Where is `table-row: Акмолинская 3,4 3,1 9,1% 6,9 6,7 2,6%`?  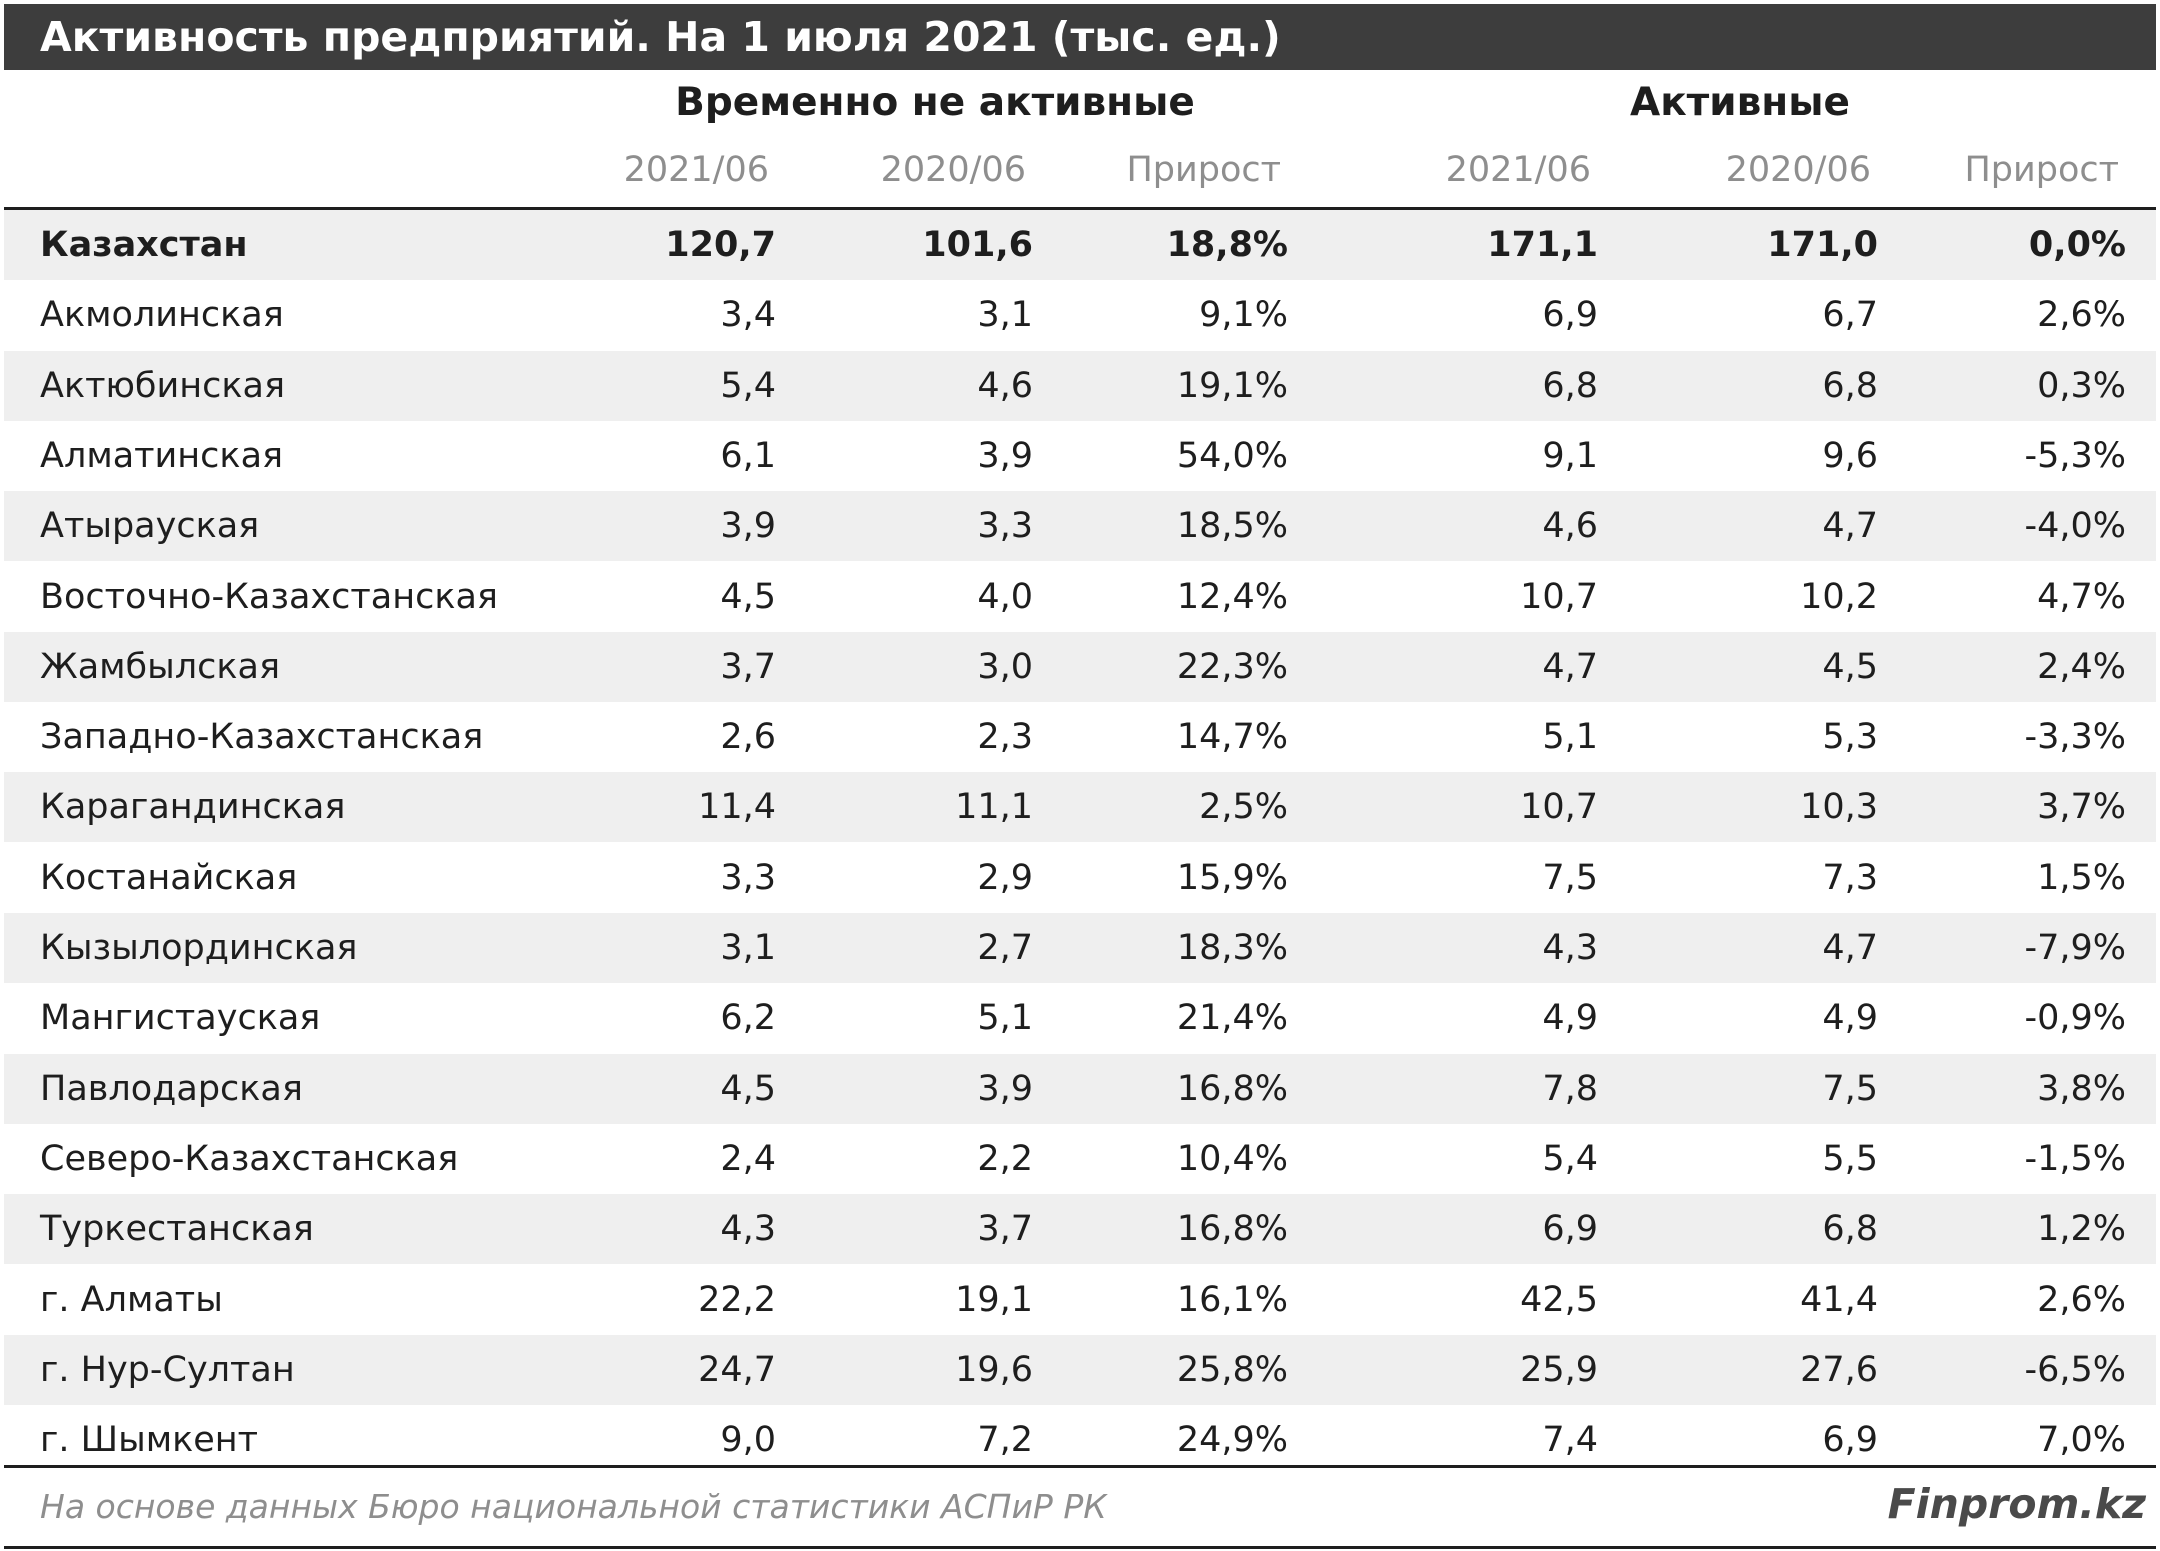 table-row: Акмолинская 3,4 3,1 9,1% 6,9 6,7 2,6% is located at coordinates (1080, 315).